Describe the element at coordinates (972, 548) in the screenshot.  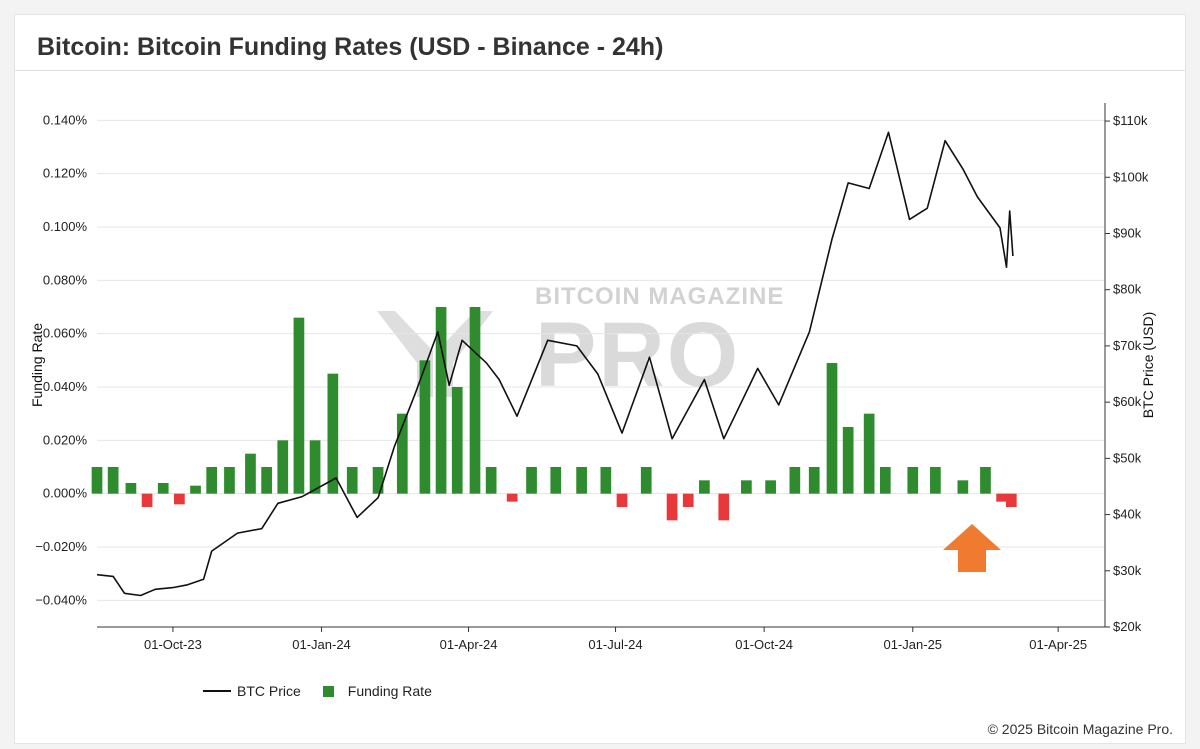
I see `up-arrow-icon` at that location.